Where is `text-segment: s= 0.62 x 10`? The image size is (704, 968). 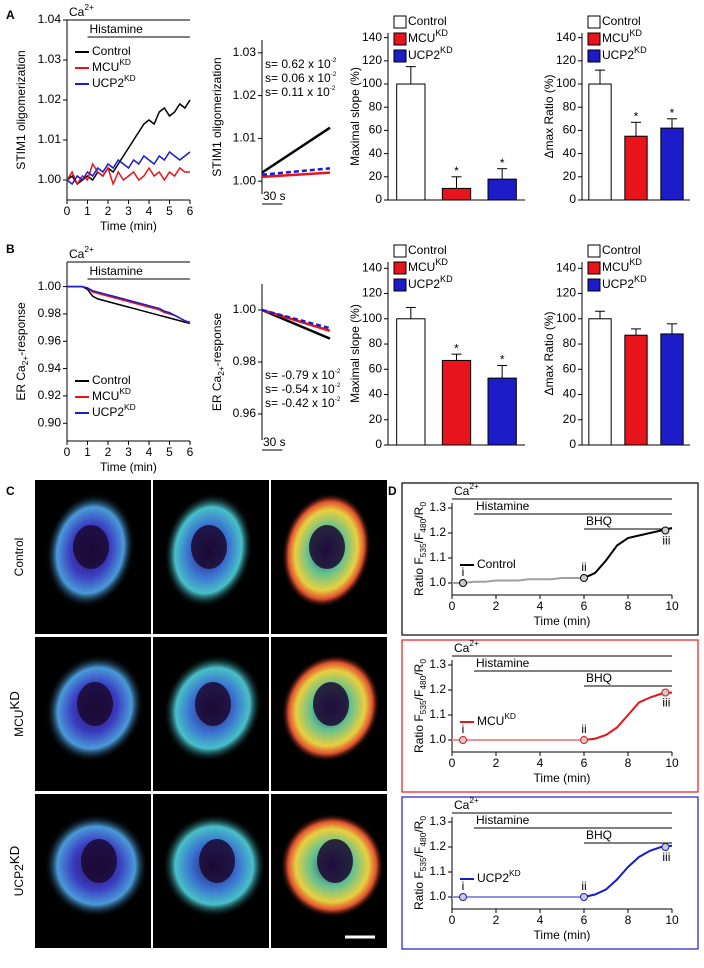
text-segment: s= 0.62 x 10 is located at coordinates (298, 64).